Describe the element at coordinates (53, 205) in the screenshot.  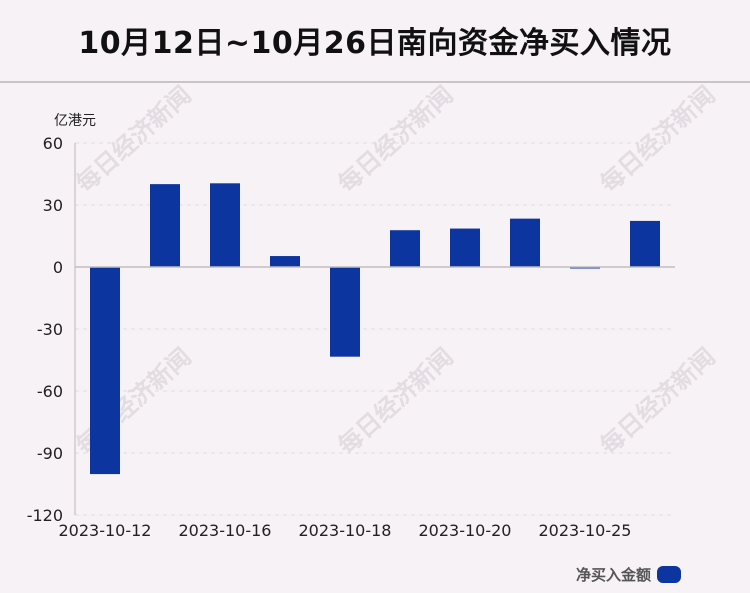
I see `y-tick-label: 30` at that location.